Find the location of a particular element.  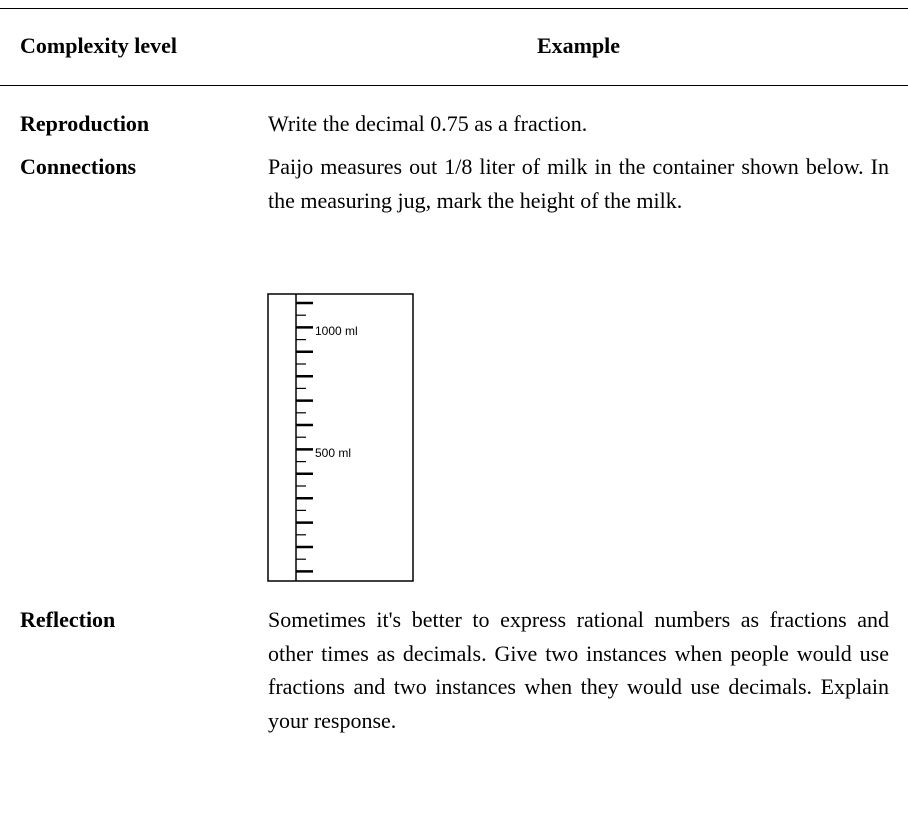

jug-outline is located at coordinates (340, 437).